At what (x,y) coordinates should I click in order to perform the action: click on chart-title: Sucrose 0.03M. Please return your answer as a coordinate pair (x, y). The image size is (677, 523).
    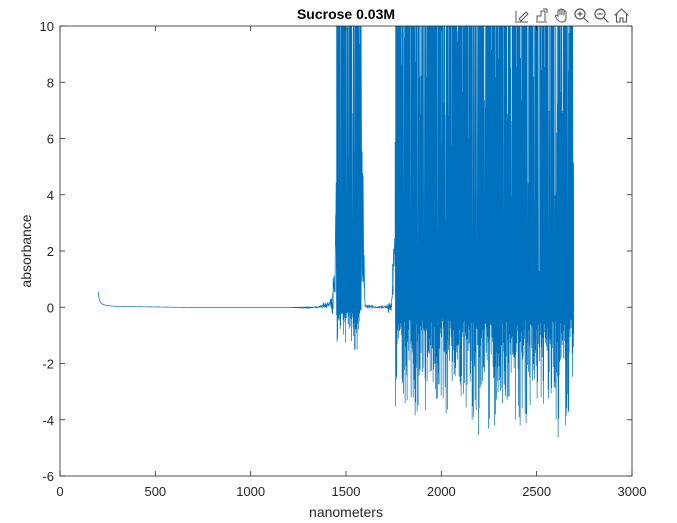
    Looking at the image, I should click on (346, 14).